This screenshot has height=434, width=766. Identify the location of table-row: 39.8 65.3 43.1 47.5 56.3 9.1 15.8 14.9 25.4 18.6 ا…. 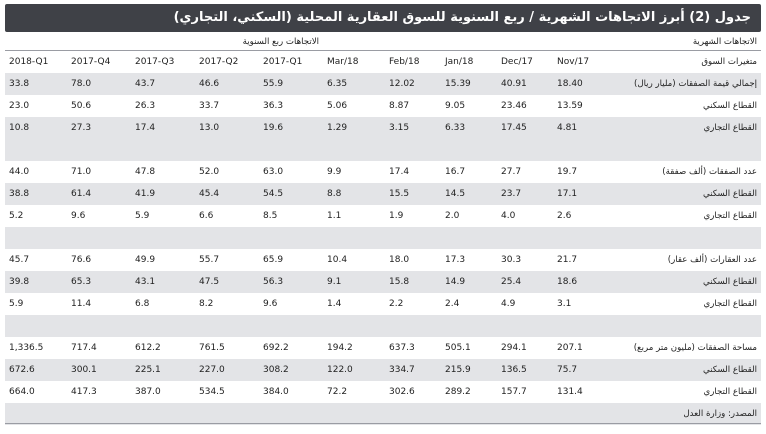
(383, 282).